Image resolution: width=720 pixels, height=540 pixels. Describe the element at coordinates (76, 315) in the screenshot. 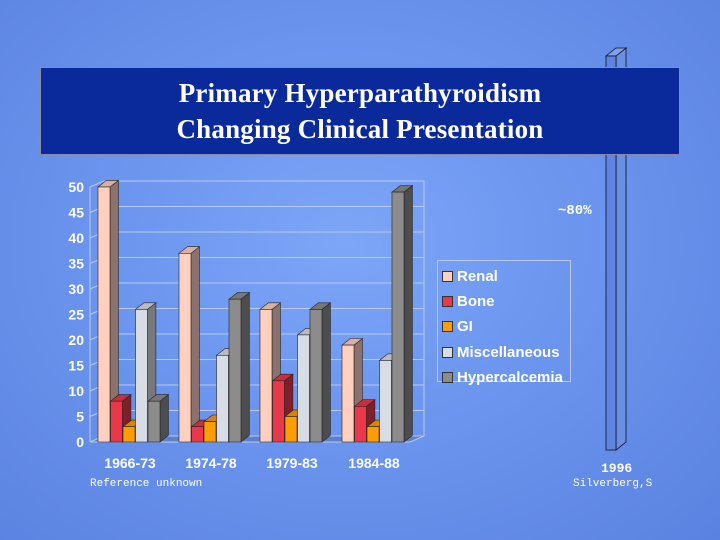

I see `y-tick-label: 25` at that location.